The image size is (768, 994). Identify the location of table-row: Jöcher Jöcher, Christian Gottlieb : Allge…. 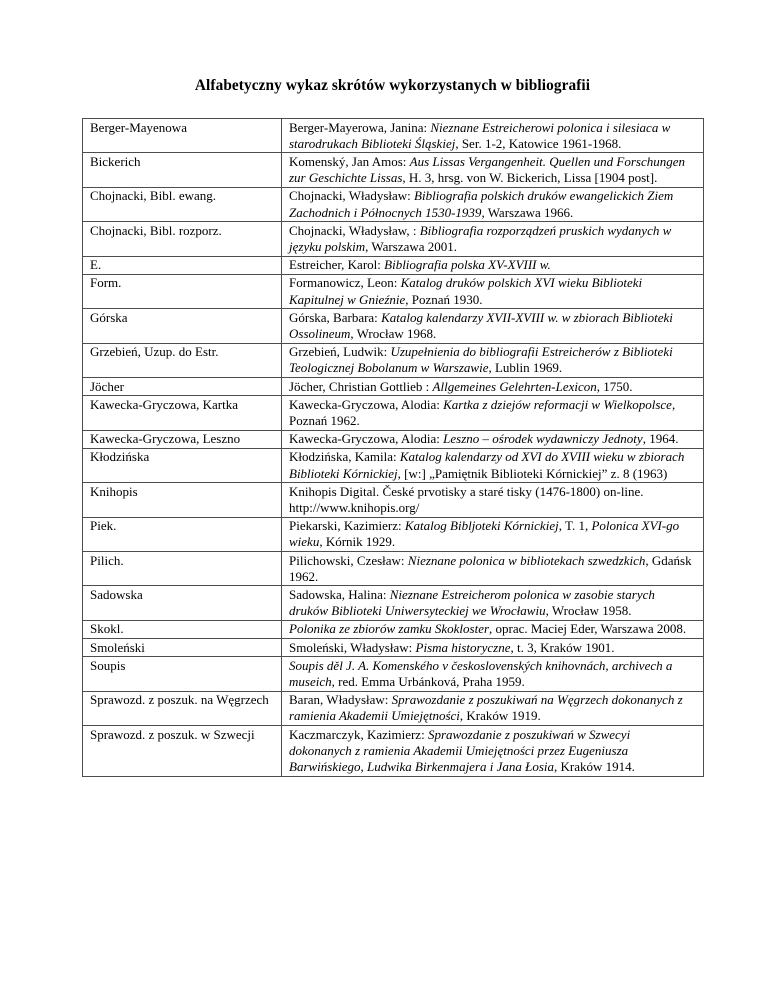
(393, 387).